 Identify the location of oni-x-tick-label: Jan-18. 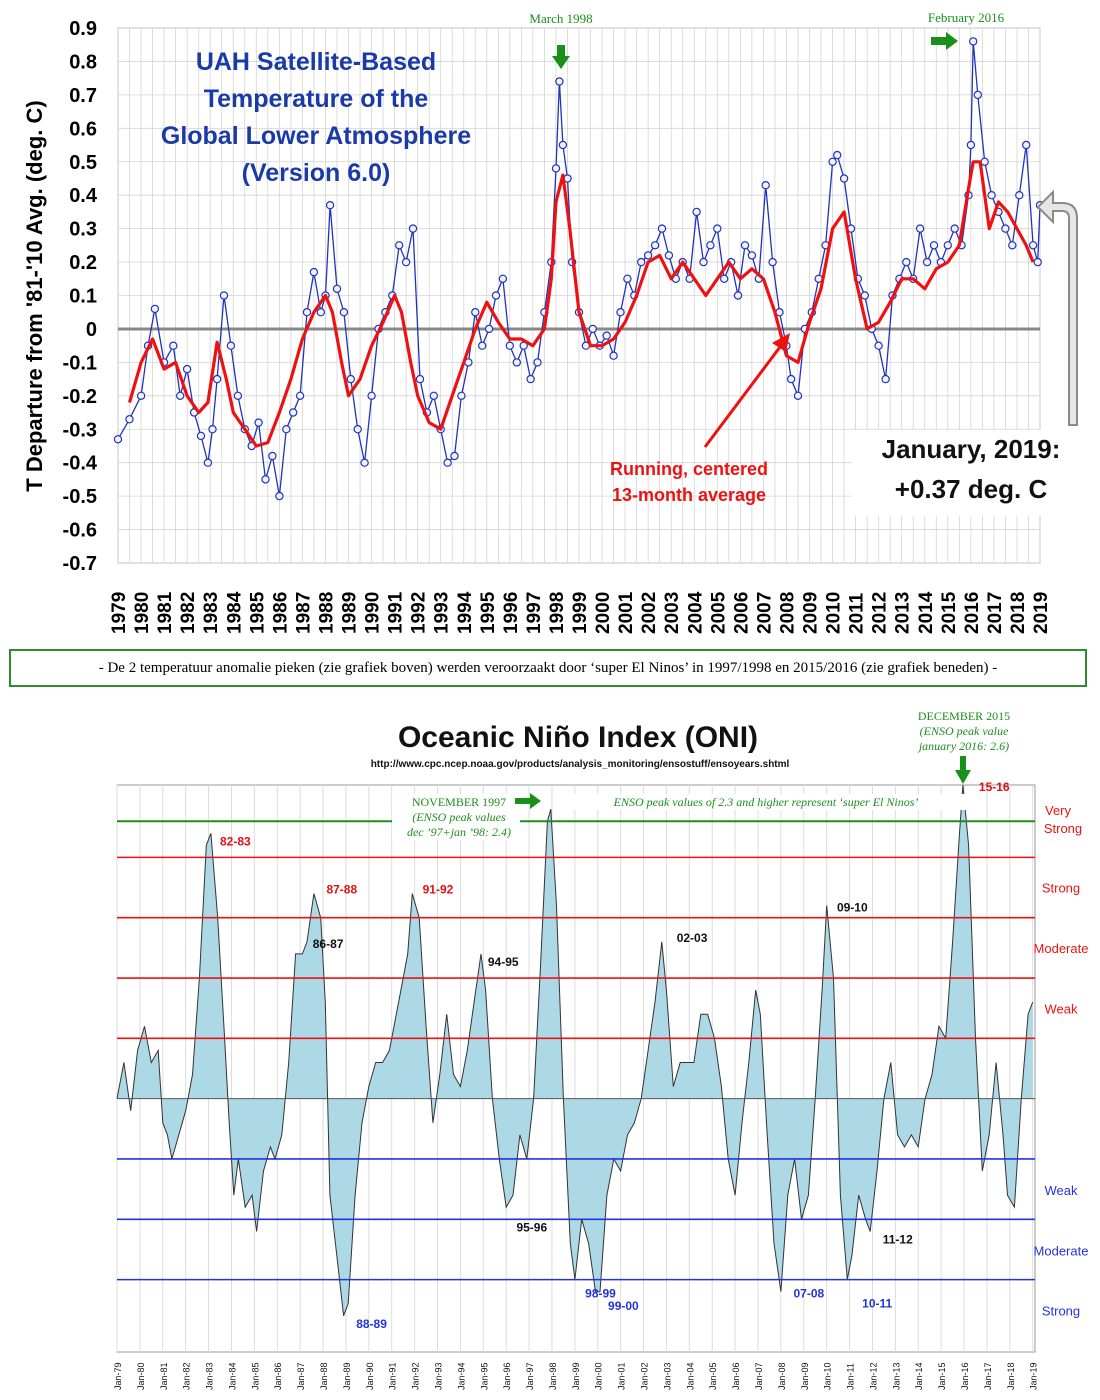
(1011, 1376).